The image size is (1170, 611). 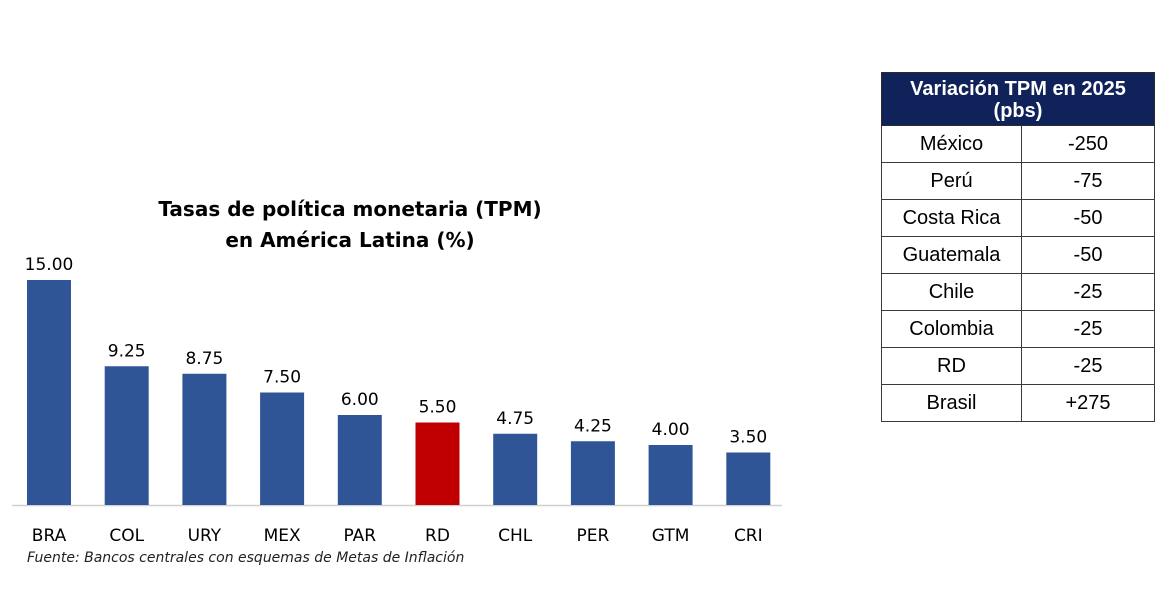 What do you see at coordinates (748, 438) in the screenshot?
I see `value-label-cri: 3.50` at bounding box center [748, 438].